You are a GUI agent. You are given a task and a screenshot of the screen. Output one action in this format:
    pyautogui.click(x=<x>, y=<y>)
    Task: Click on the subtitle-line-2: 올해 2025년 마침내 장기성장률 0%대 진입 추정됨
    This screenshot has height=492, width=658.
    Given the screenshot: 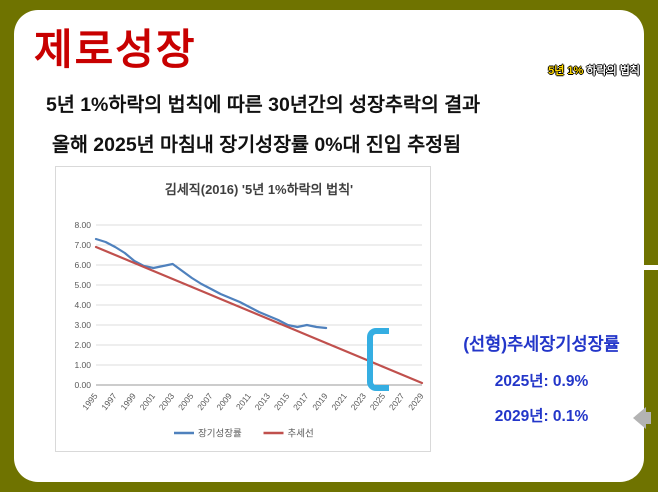 What is the action you would take?
    pyautogui.click(x=257, y=145)
    